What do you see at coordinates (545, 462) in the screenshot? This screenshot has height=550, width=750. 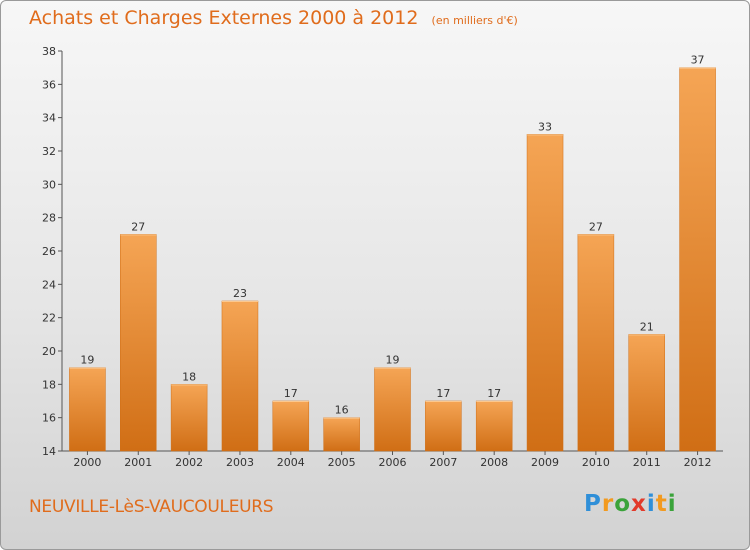 I see `x-tick-label: 2009` at bounding box center [545, 462].